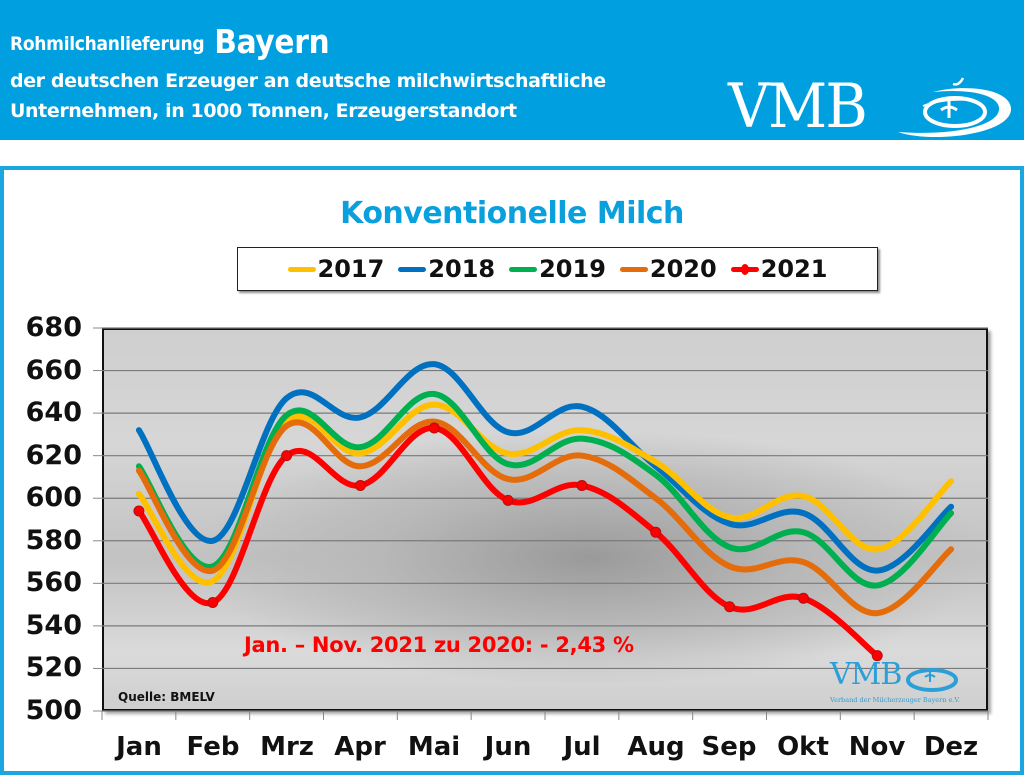  What do you see at coordinates (794, 269) in the screenshot?
I see `legend-label: 2021` at bounding box center [794, 269].